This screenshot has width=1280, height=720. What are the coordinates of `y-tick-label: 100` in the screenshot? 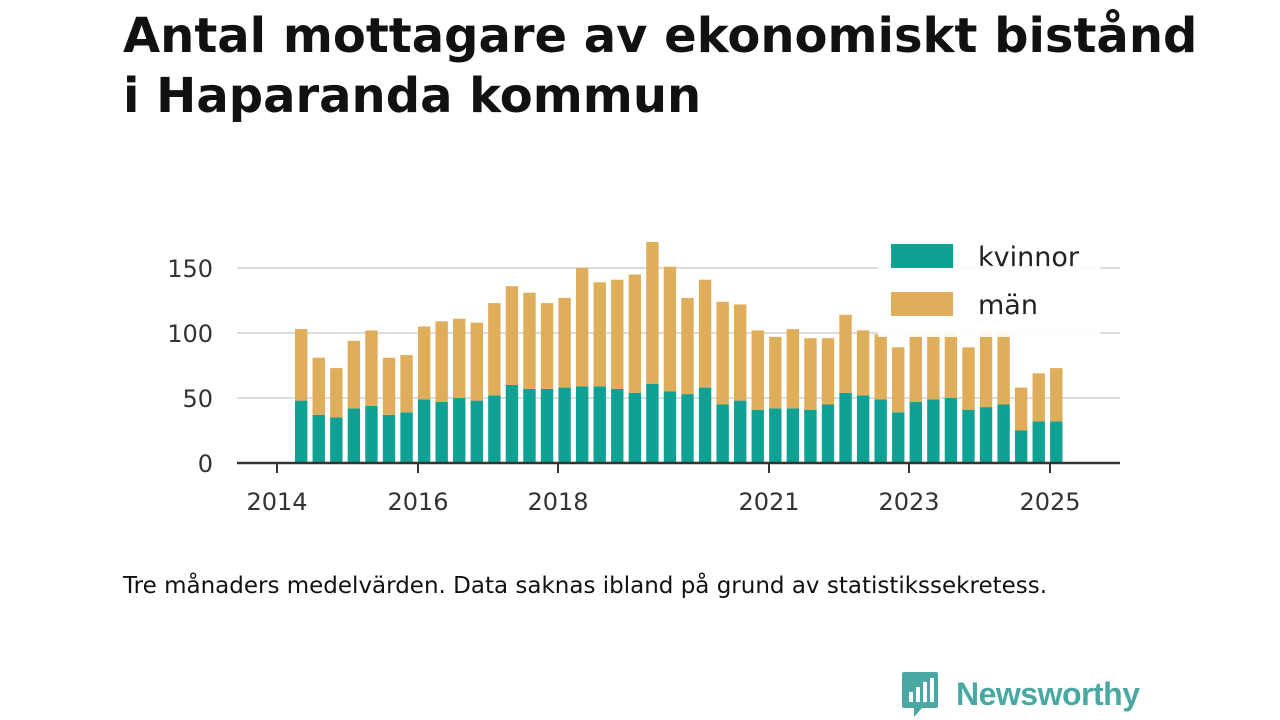 It's located at (190, 334).